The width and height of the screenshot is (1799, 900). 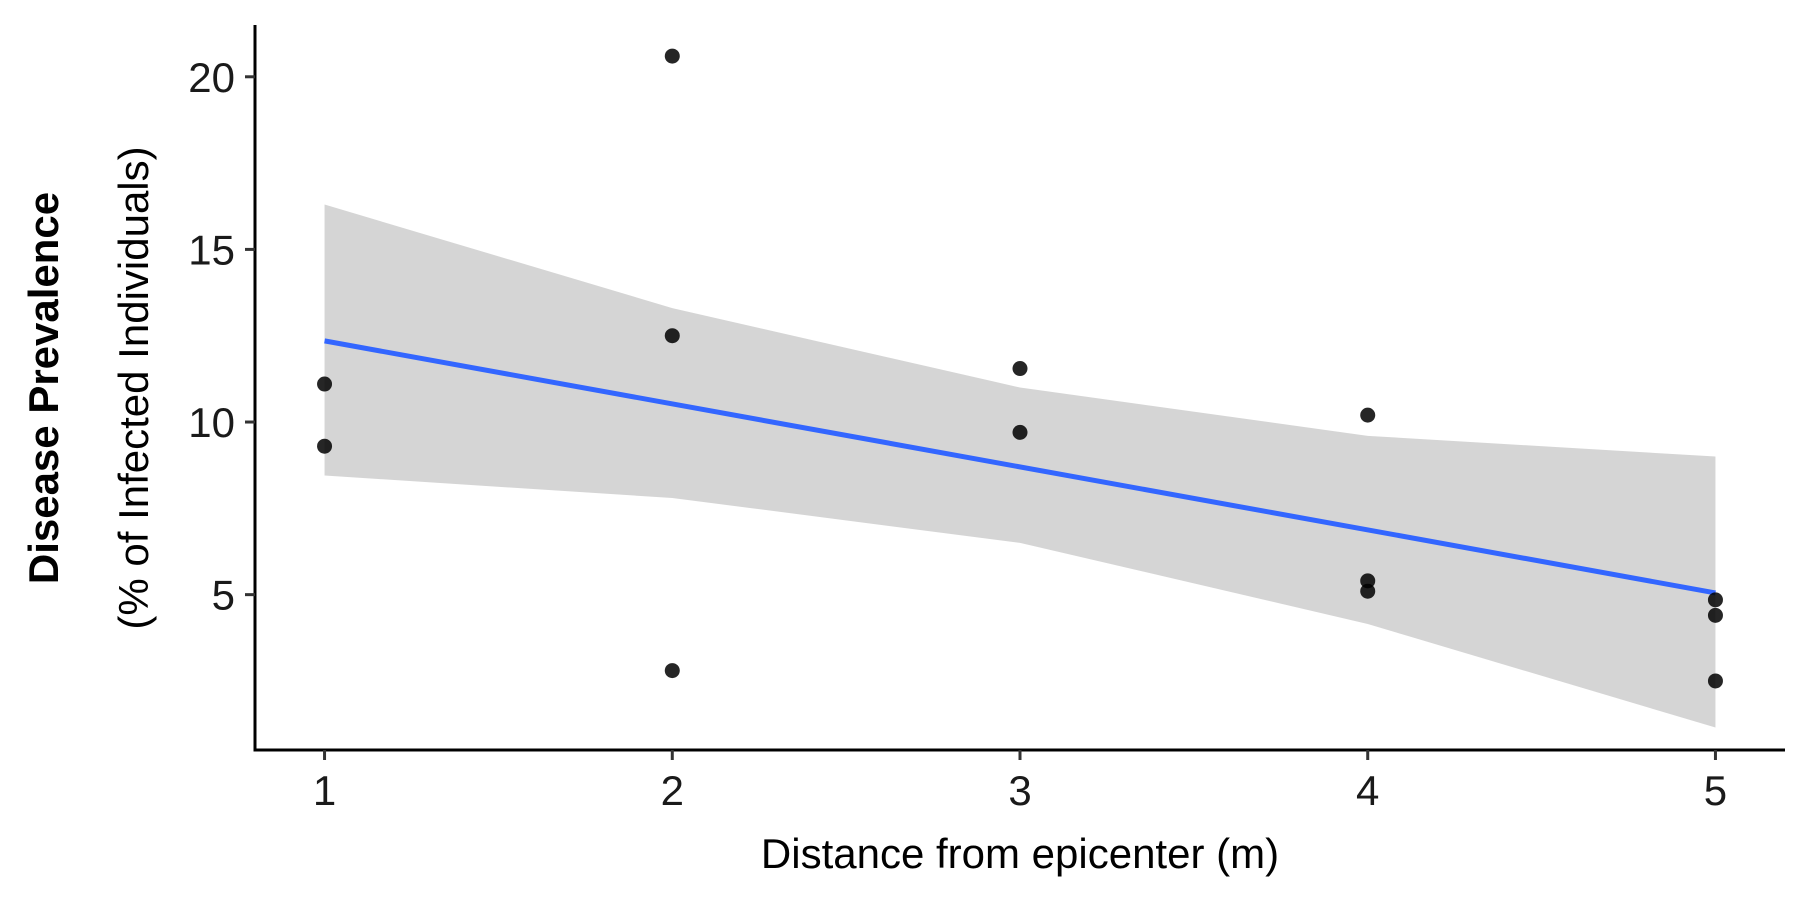 What do you see at coordinates (133, 387) in the screenshot?
I see `y-axis-subtitle: (% of Infected Individuals)` at bounding box center [133, 387].